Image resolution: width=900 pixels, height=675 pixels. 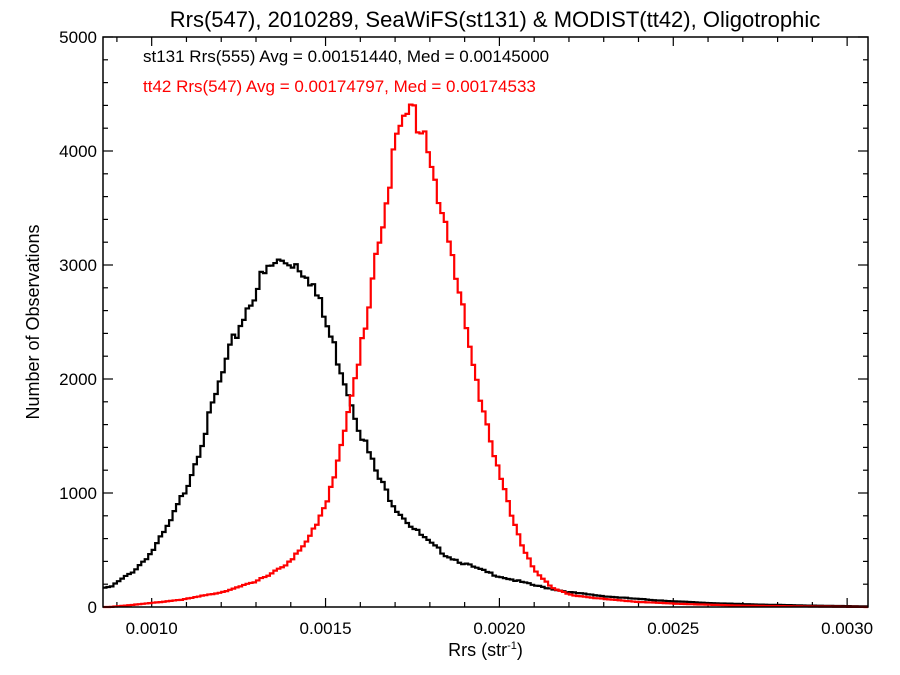 I want to click on y-tick-label: 0, so click(x=92, y=607).